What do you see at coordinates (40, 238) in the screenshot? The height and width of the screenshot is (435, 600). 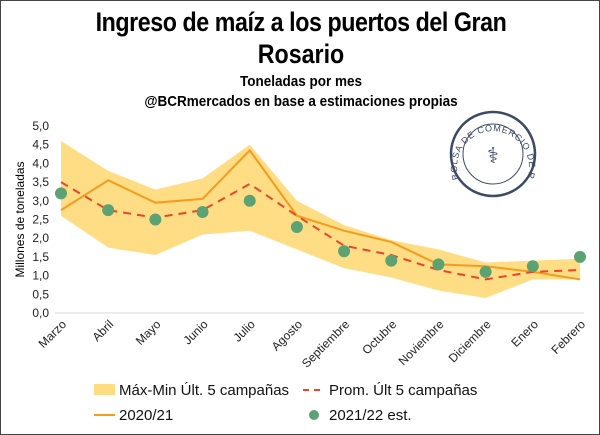 I see `y-tick-label: 2,0` at bounding box center [40, 238].